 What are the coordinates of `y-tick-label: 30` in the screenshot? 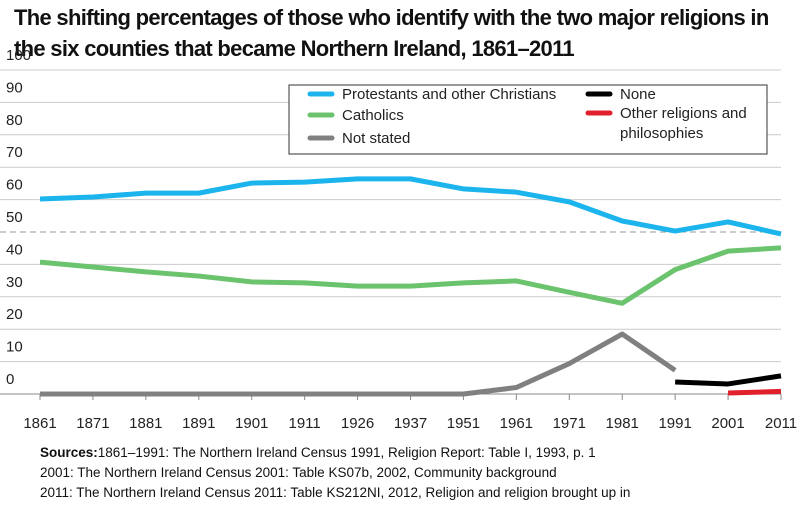 It's located at (14, 282).